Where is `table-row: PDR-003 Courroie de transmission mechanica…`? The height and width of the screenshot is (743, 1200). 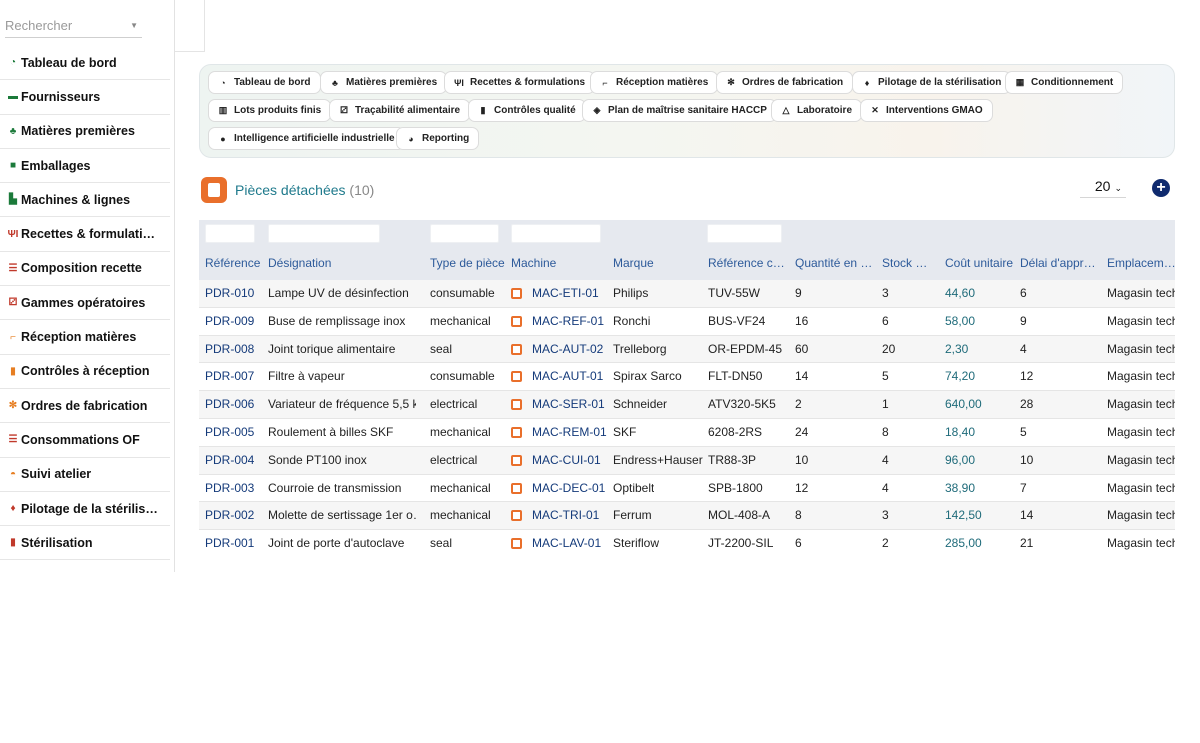
table-row: PDR-003 Courroie de transmission mechanica… is located at coordinates (687, 488).